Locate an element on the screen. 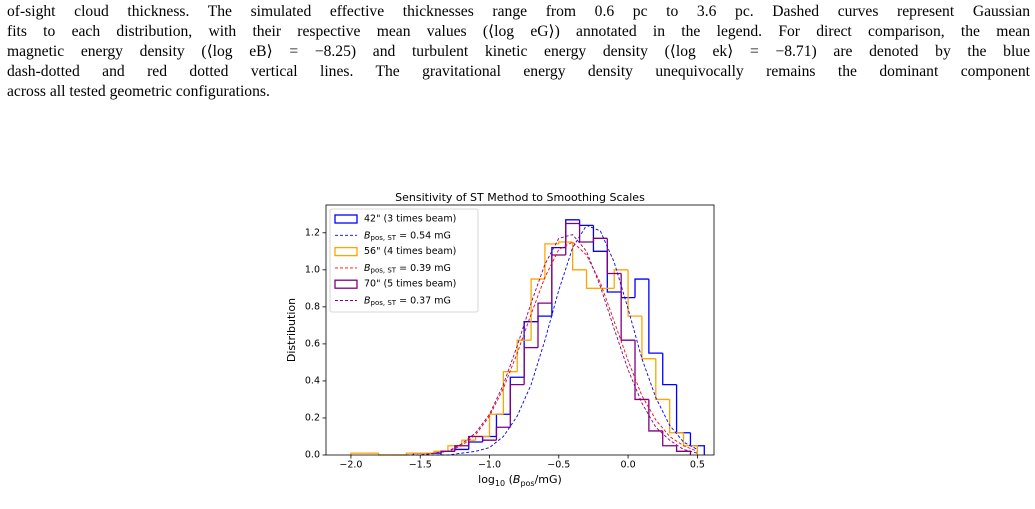 The image size is (1035, 509). y-tick-label: 1.2 is located at coordinates (312, 232).